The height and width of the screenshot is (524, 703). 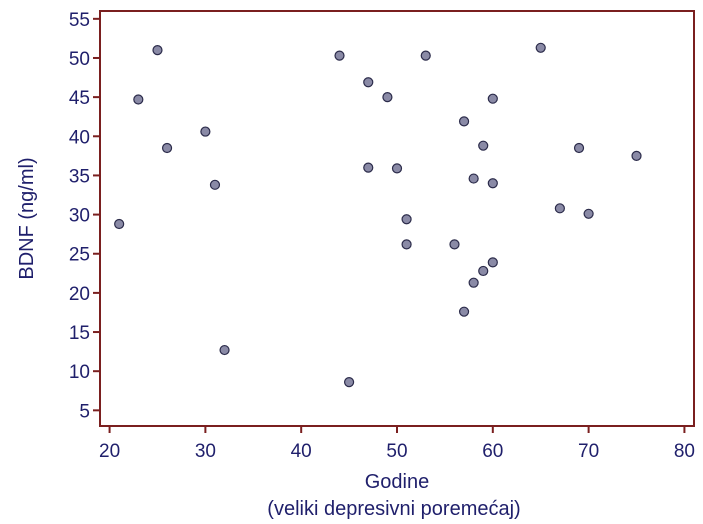 What do you see at coordinates (27, 218) in the screenshot?
I see `y-axis-title: BDNF (ng/ml)` at bounding box center [27, 218].